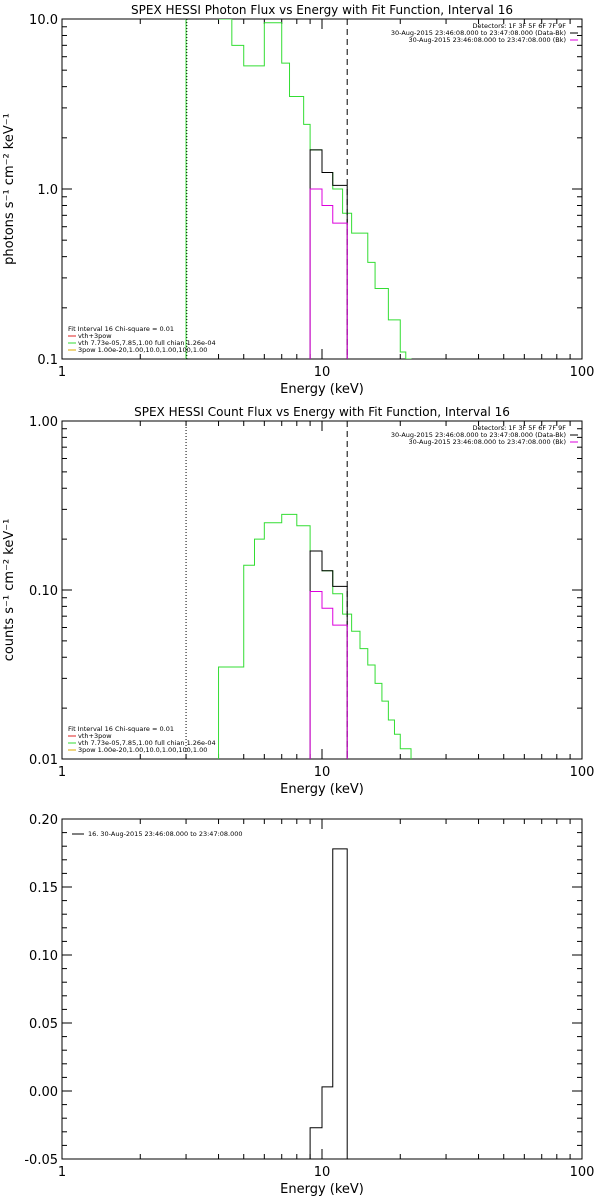 The height and width of the screenshot is (1200, 600). What do you see at coordinates (43, 20) in the screenshot?
I see `y-tick-label: 10.0` at bounding box center [43, 20].